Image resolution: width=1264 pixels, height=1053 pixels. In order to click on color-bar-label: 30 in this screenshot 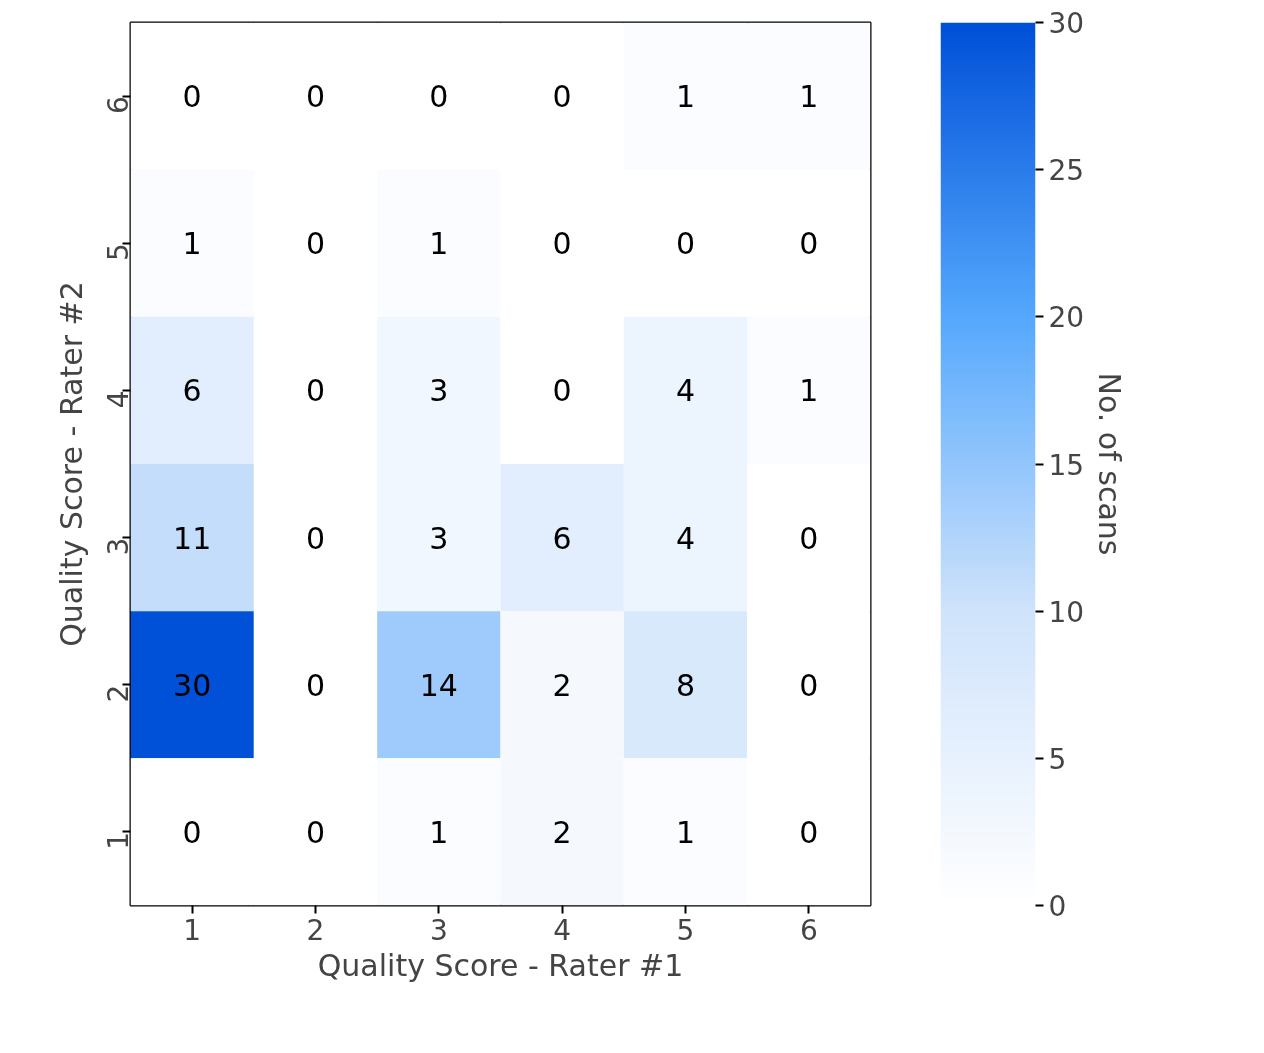, I will do `click(1066, 23)`.